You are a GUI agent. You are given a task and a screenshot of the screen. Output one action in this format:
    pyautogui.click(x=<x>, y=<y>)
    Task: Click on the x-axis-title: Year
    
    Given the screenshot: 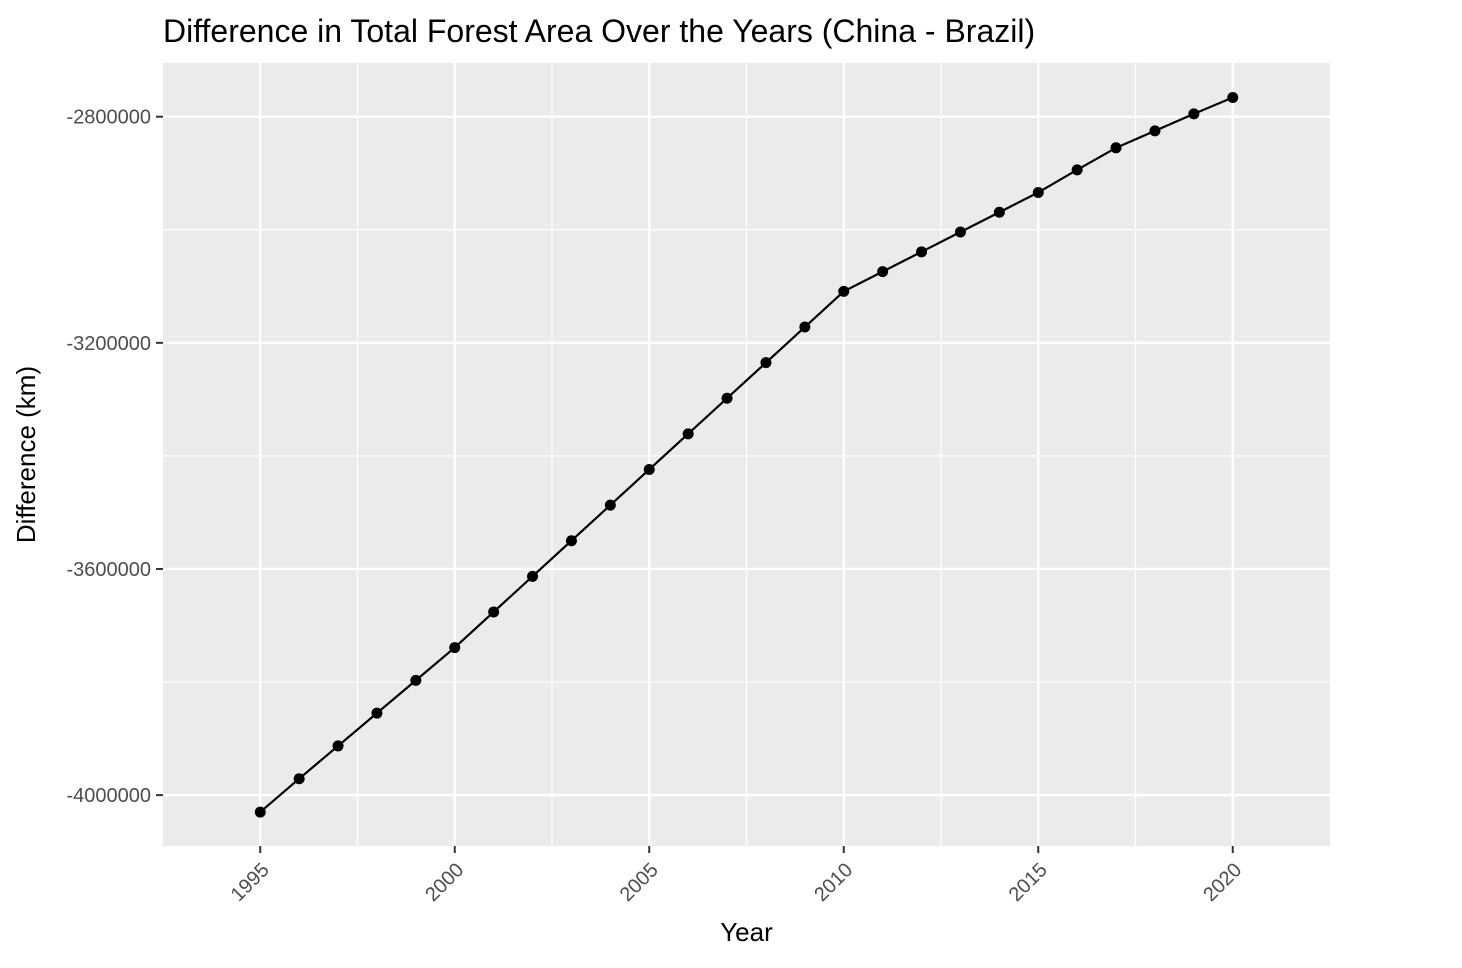 What is the action you would take?
    pyautogui.click(x=746, y=932)
    